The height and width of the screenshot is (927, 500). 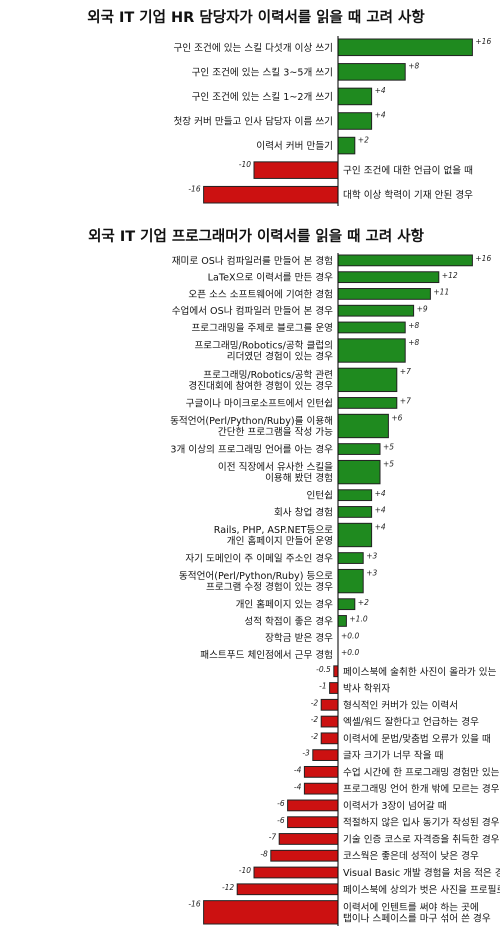 What do you see at coordinates (320, 496) in the screenshot?
I see `category-label-line: 인턴쉽` at bounding box center [320, 496].